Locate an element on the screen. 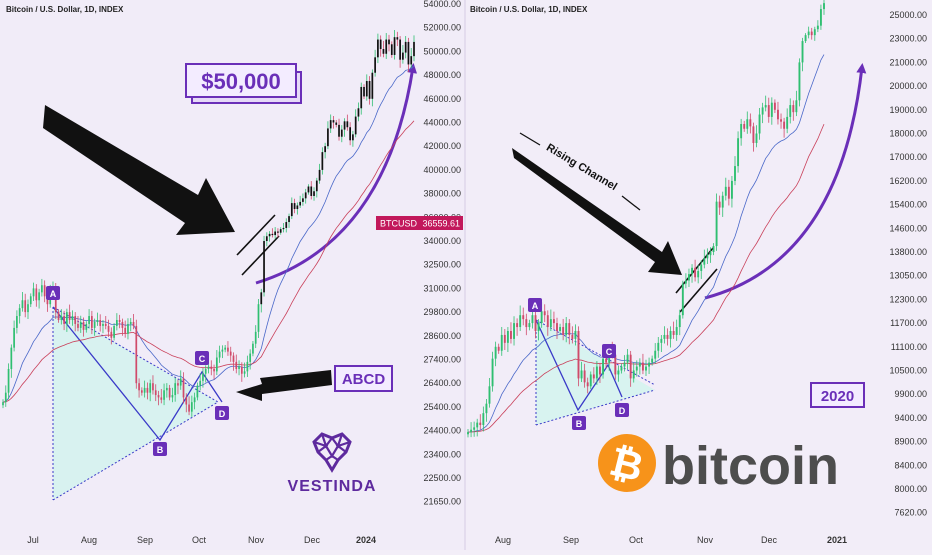 The height and width of the screenshot is (555, 932). right-y-tick-label: 20000.00 is located at coordinates (908, 86).